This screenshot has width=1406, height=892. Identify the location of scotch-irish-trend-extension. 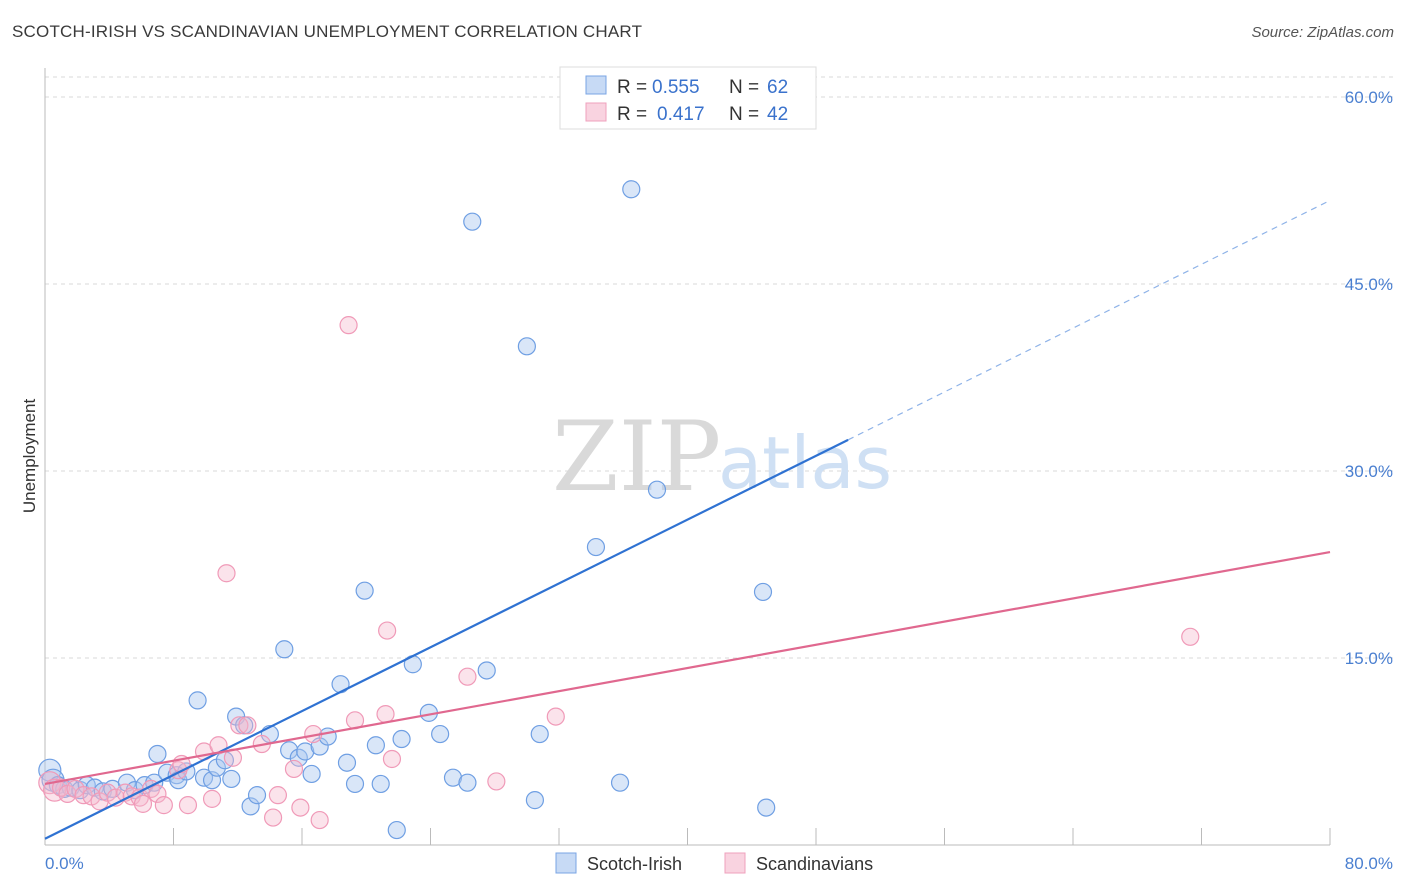
(1089, 320).